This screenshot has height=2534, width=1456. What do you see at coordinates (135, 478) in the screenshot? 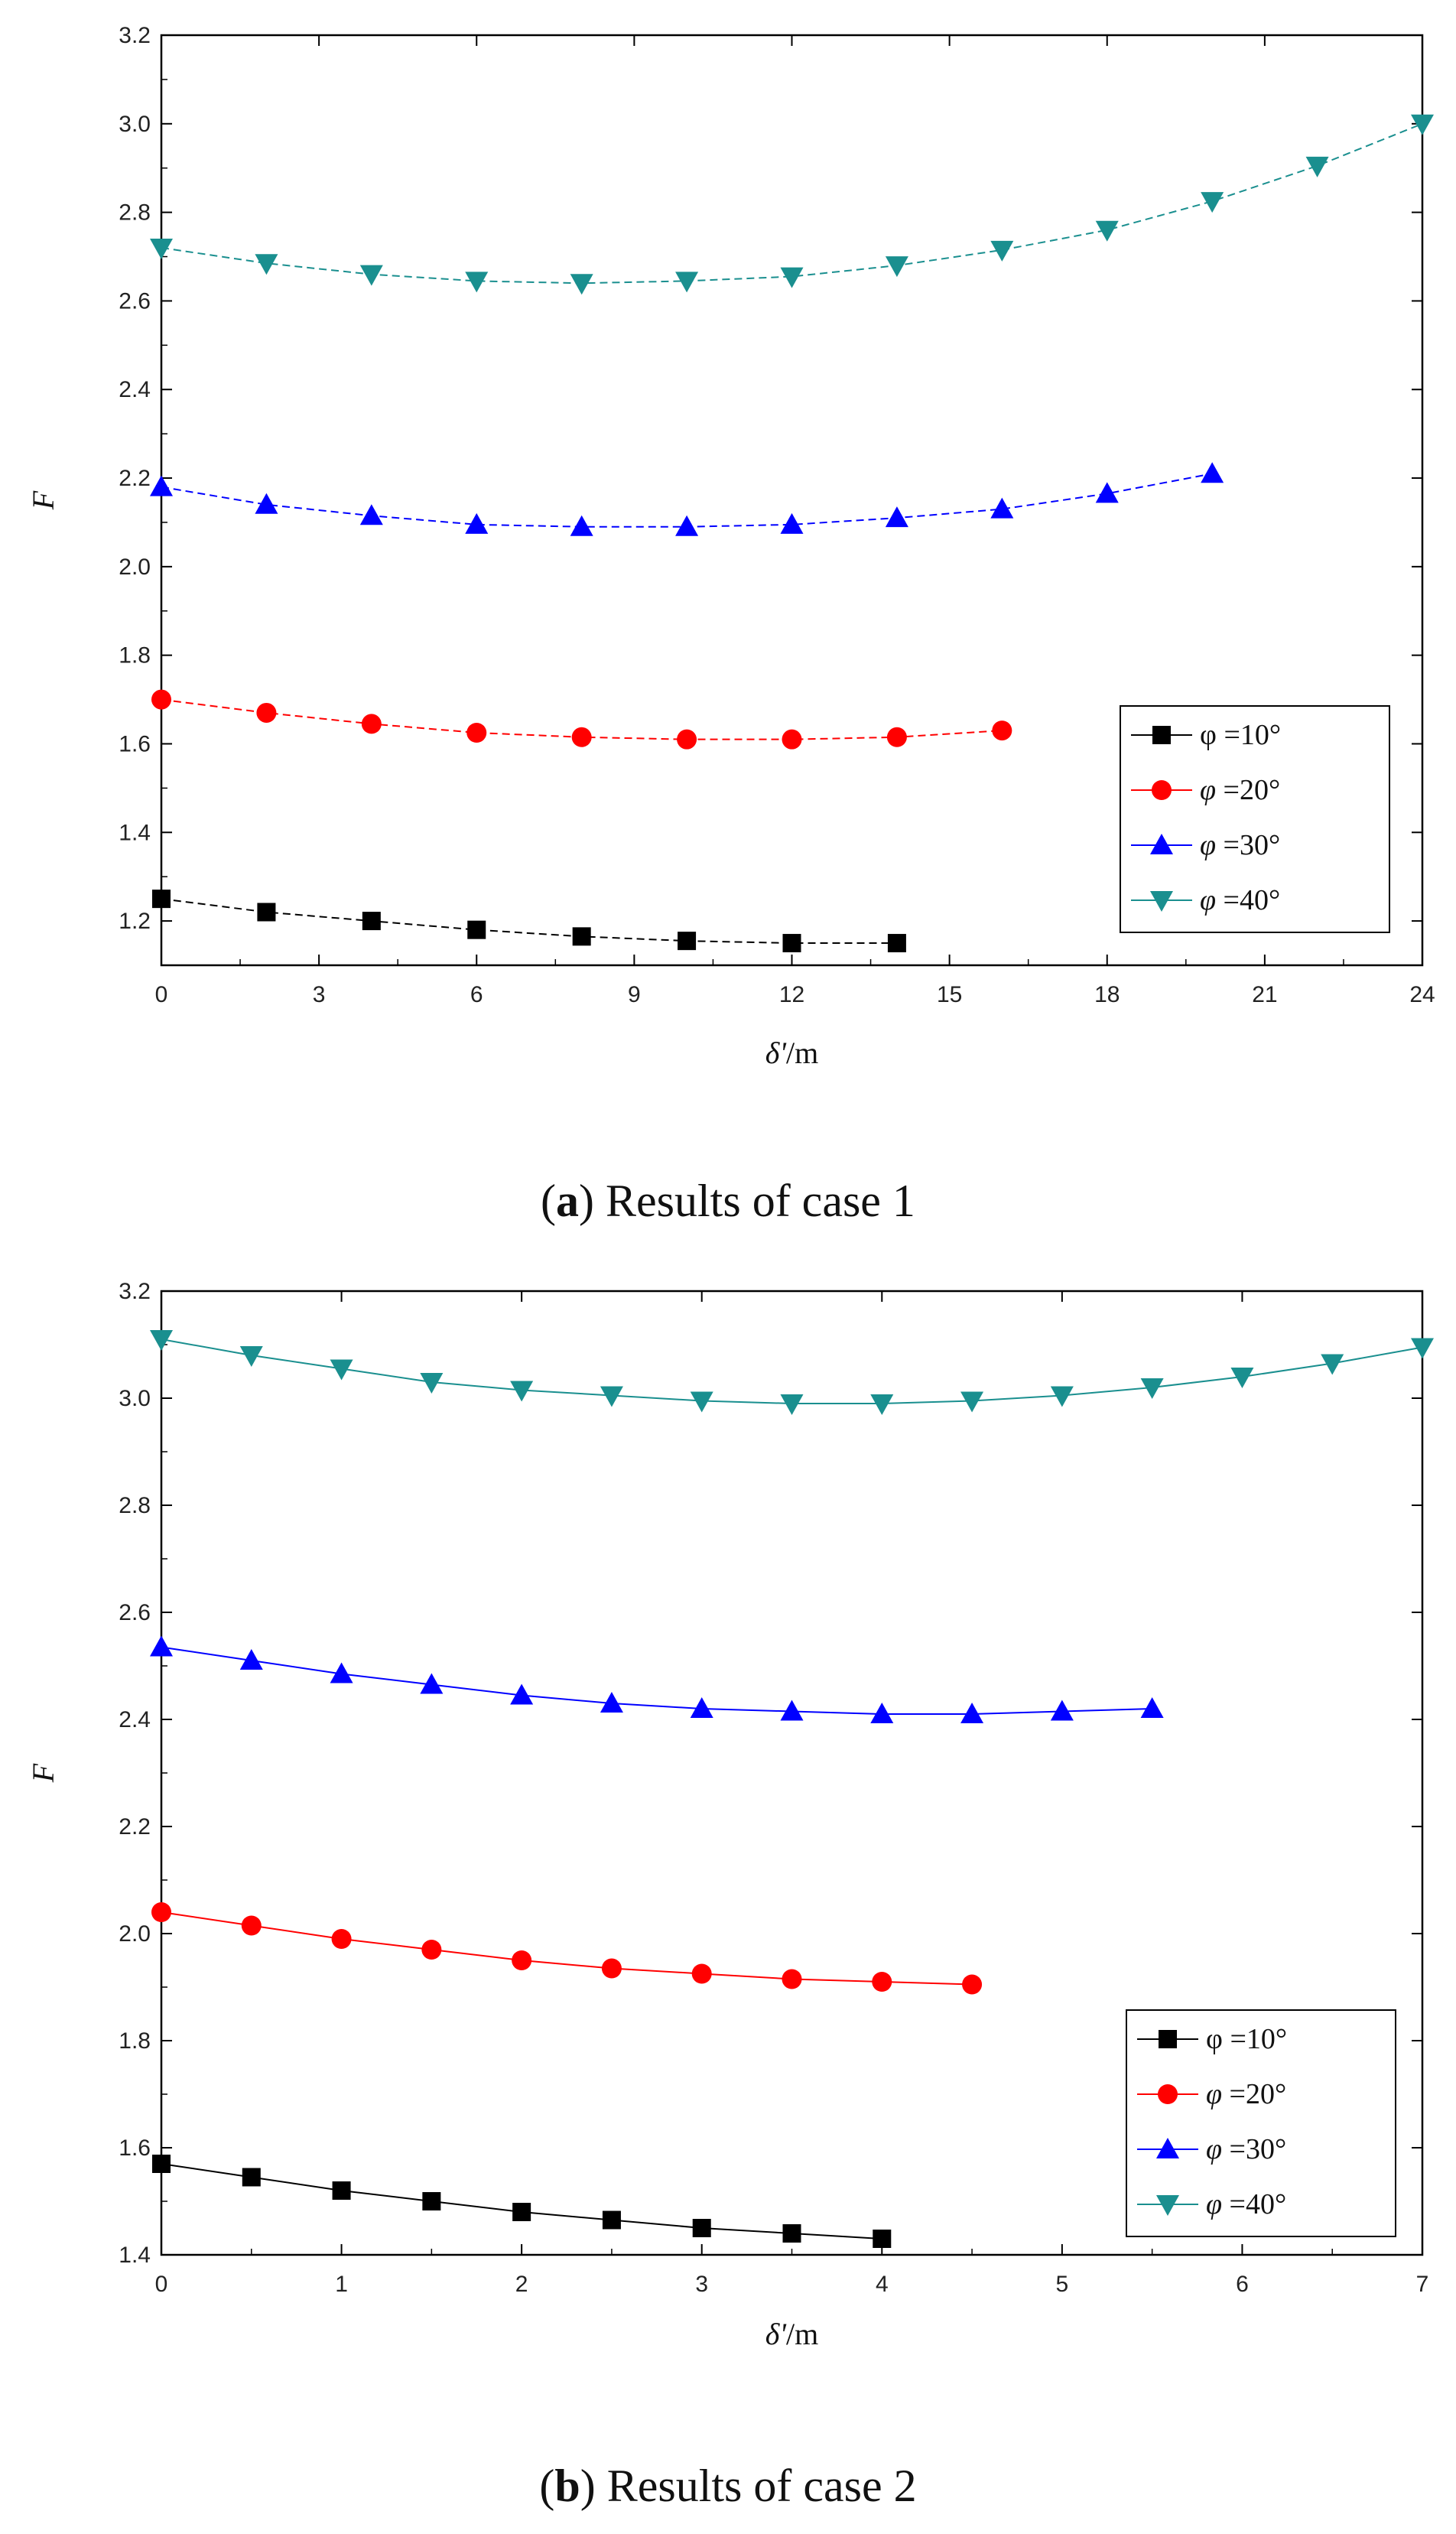
I see `y-tick-label: 2.2` at bounding box center [135, 478].